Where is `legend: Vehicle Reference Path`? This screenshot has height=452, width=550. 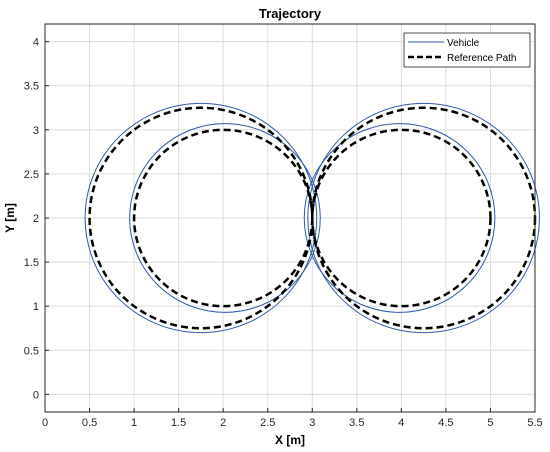
legend: Vehicle Reference Path is located at coordinates (467, 50).